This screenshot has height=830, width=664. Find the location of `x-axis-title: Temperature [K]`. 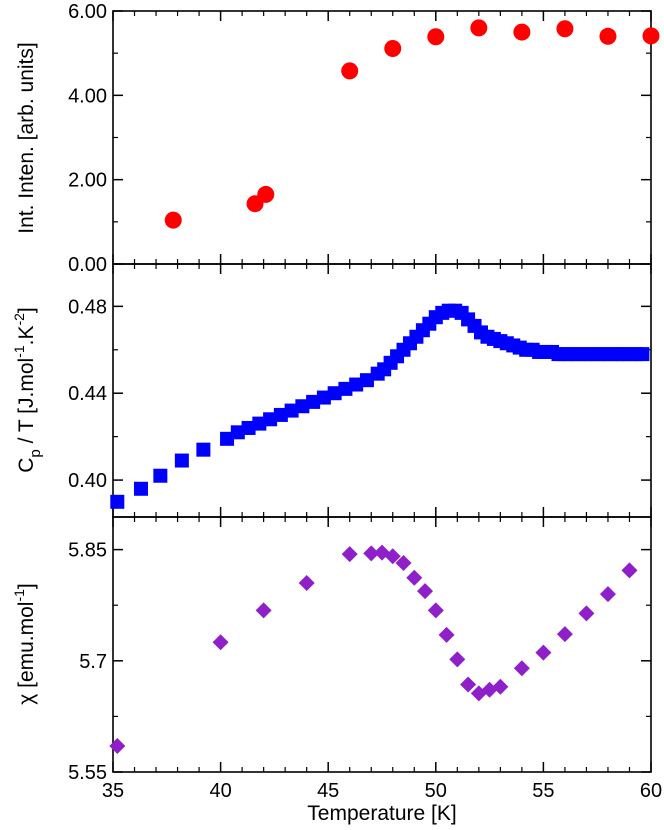

x-axis-title: Temperature [K] is located at coordinates (381, 813).